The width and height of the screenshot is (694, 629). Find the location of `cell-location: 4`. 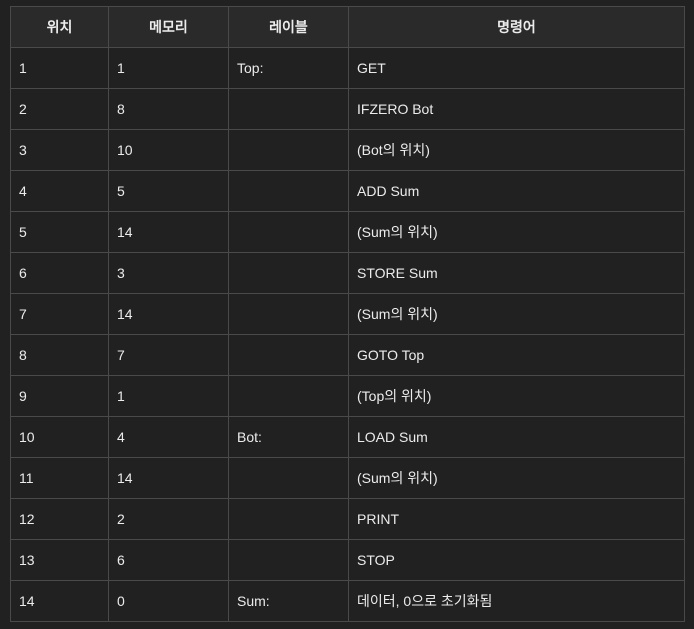

cell-location: 4 is located at coordinates (59, 191).